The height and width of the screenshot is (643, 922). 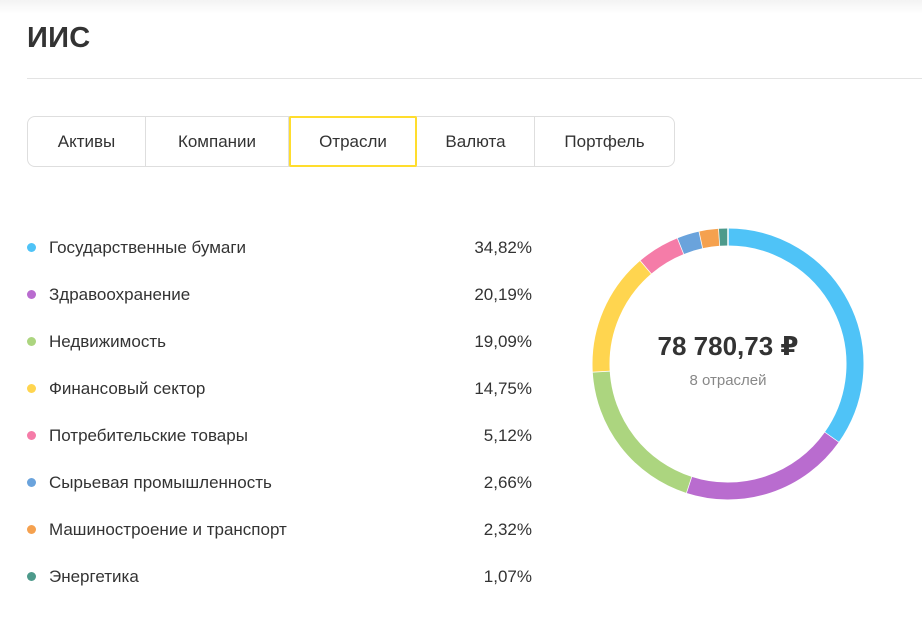 I want to click on donut-center: 78 780,73 ₽ 8 отраслей, so click(x=728, y=364).